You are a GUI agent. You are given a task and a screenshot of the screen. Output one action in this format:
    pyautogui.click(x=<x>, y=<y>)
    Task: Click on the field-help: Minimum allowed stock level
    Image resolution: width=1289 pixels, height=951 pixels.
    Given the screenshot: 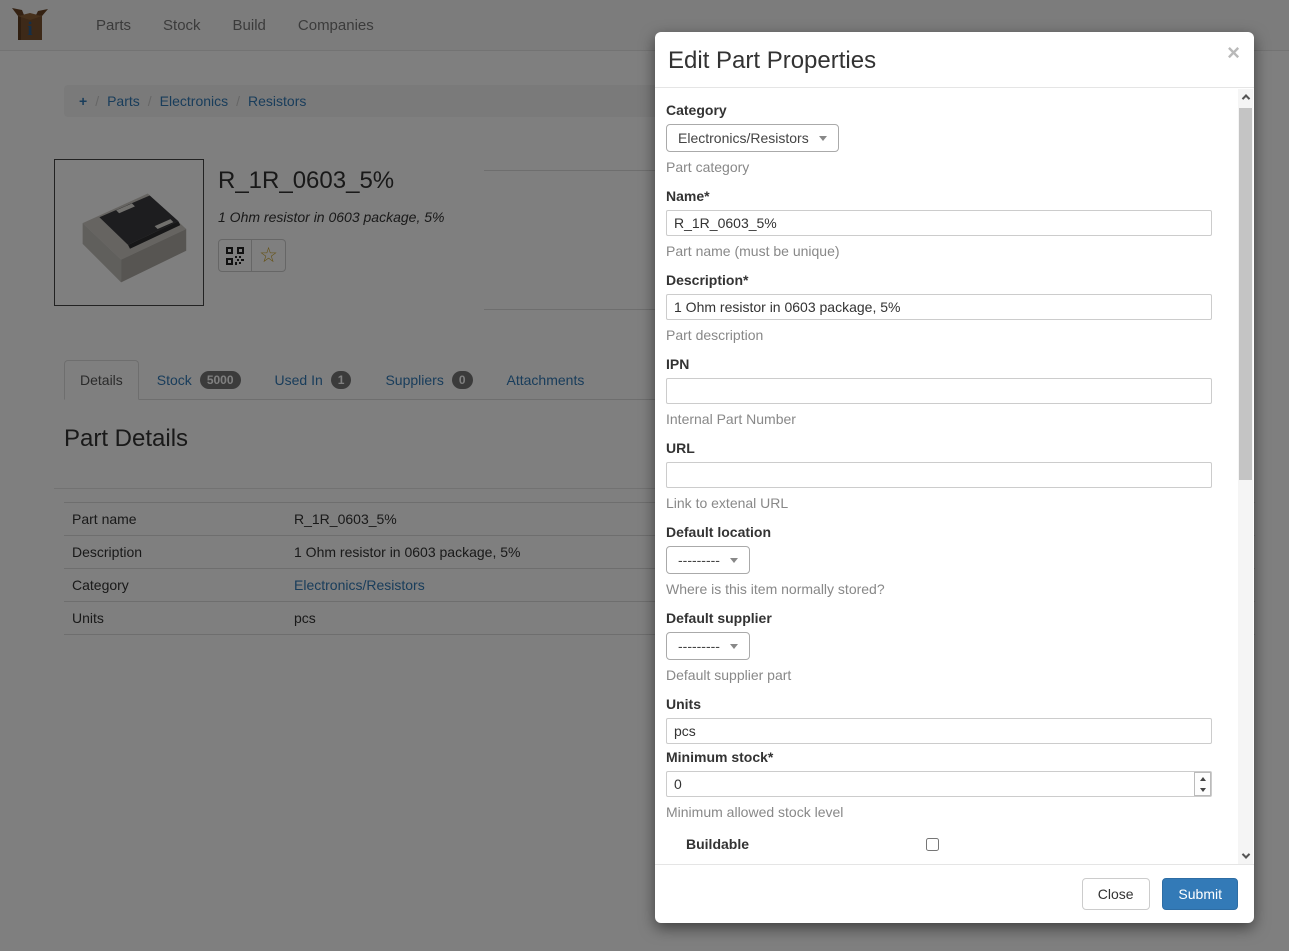 What is the action you would take?
    pyautogui.click(x=755, y=812)
    